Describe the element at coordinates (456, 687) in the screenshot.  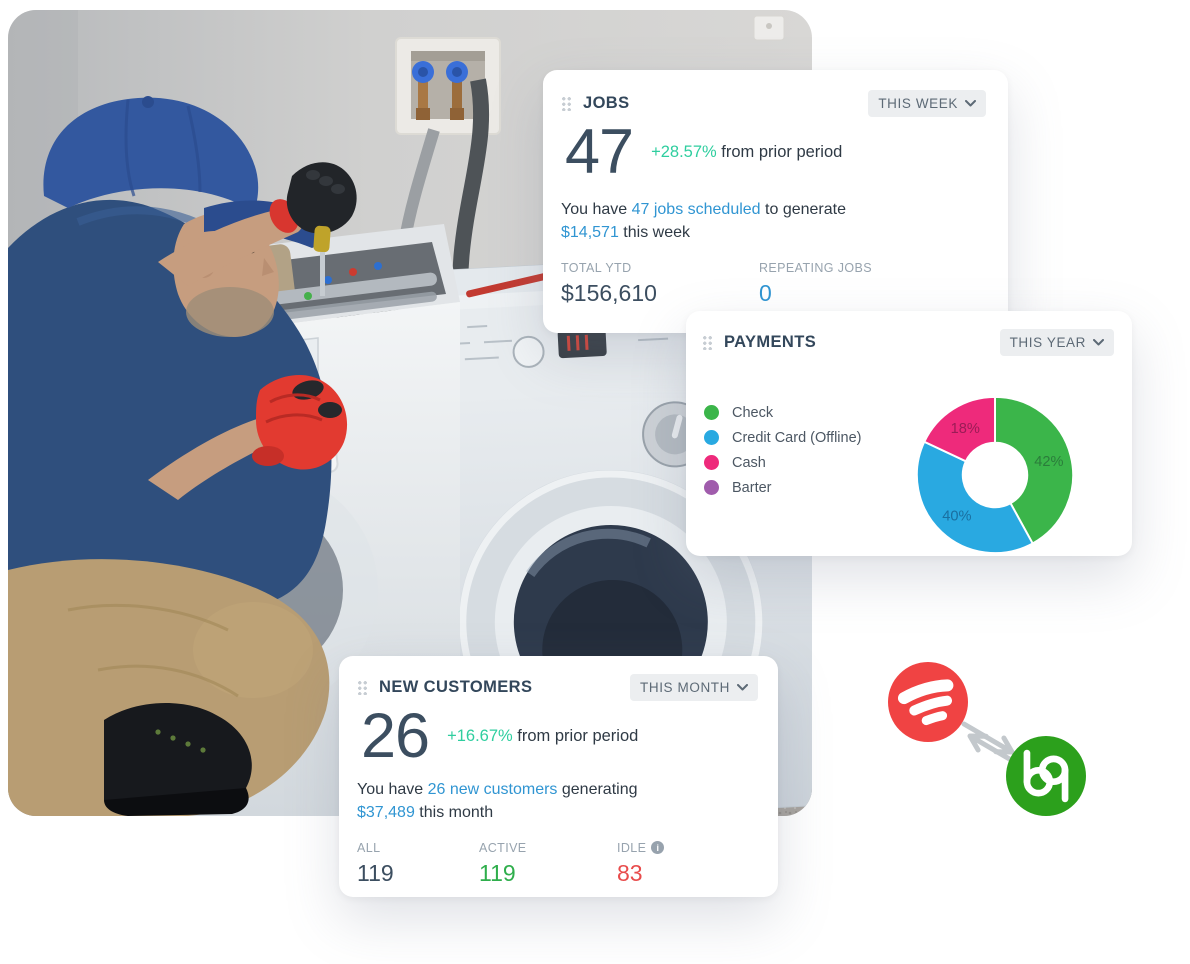
I see `customers-title: NEW CUSTOMERS` at that location.